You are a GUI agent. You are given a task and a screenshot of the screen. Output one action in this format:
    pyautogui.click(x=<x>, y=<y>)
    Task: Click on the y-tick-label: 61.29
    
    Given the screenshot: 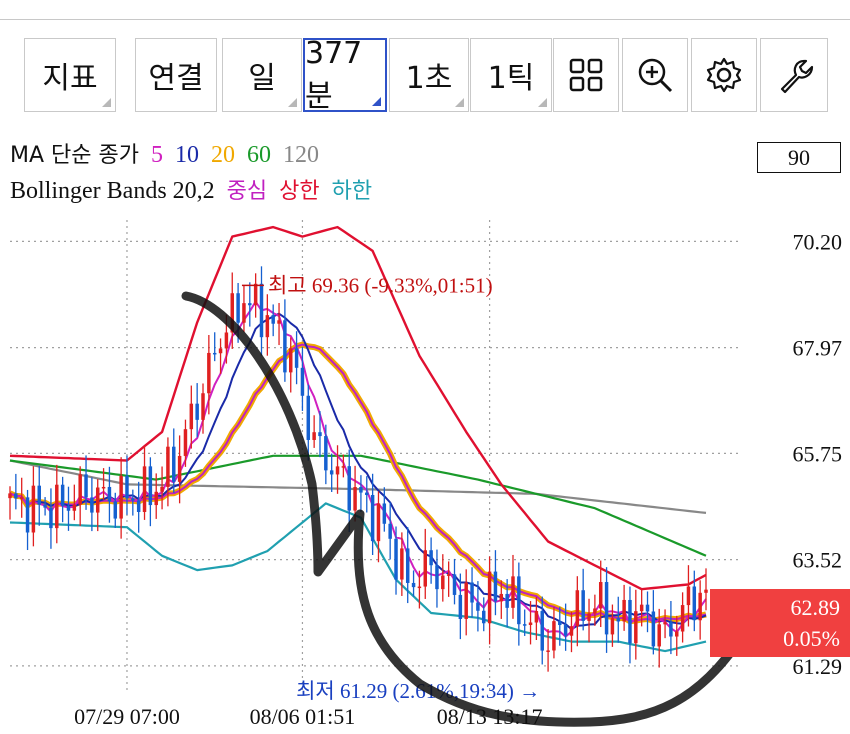 What is the action you would take?
    pyautogui.click(x=818, y=666)
    